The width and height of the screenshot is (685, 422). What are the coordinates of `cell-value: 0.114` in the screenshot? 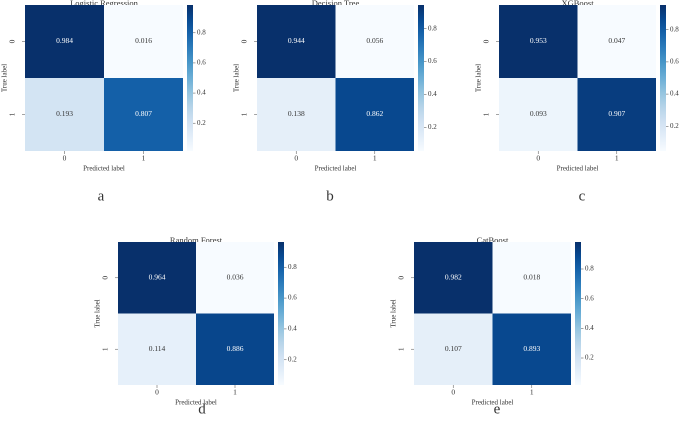 It's located at (157, 348).